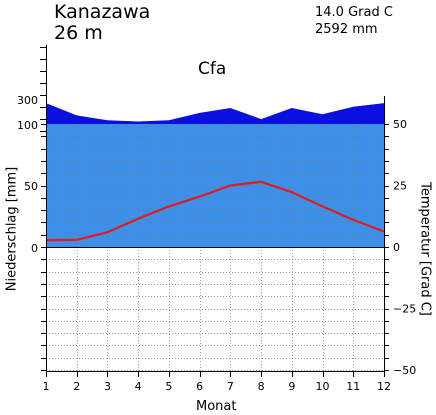  I want to click on mean-temperature: 14.0 Grad C, so click(354, 12).